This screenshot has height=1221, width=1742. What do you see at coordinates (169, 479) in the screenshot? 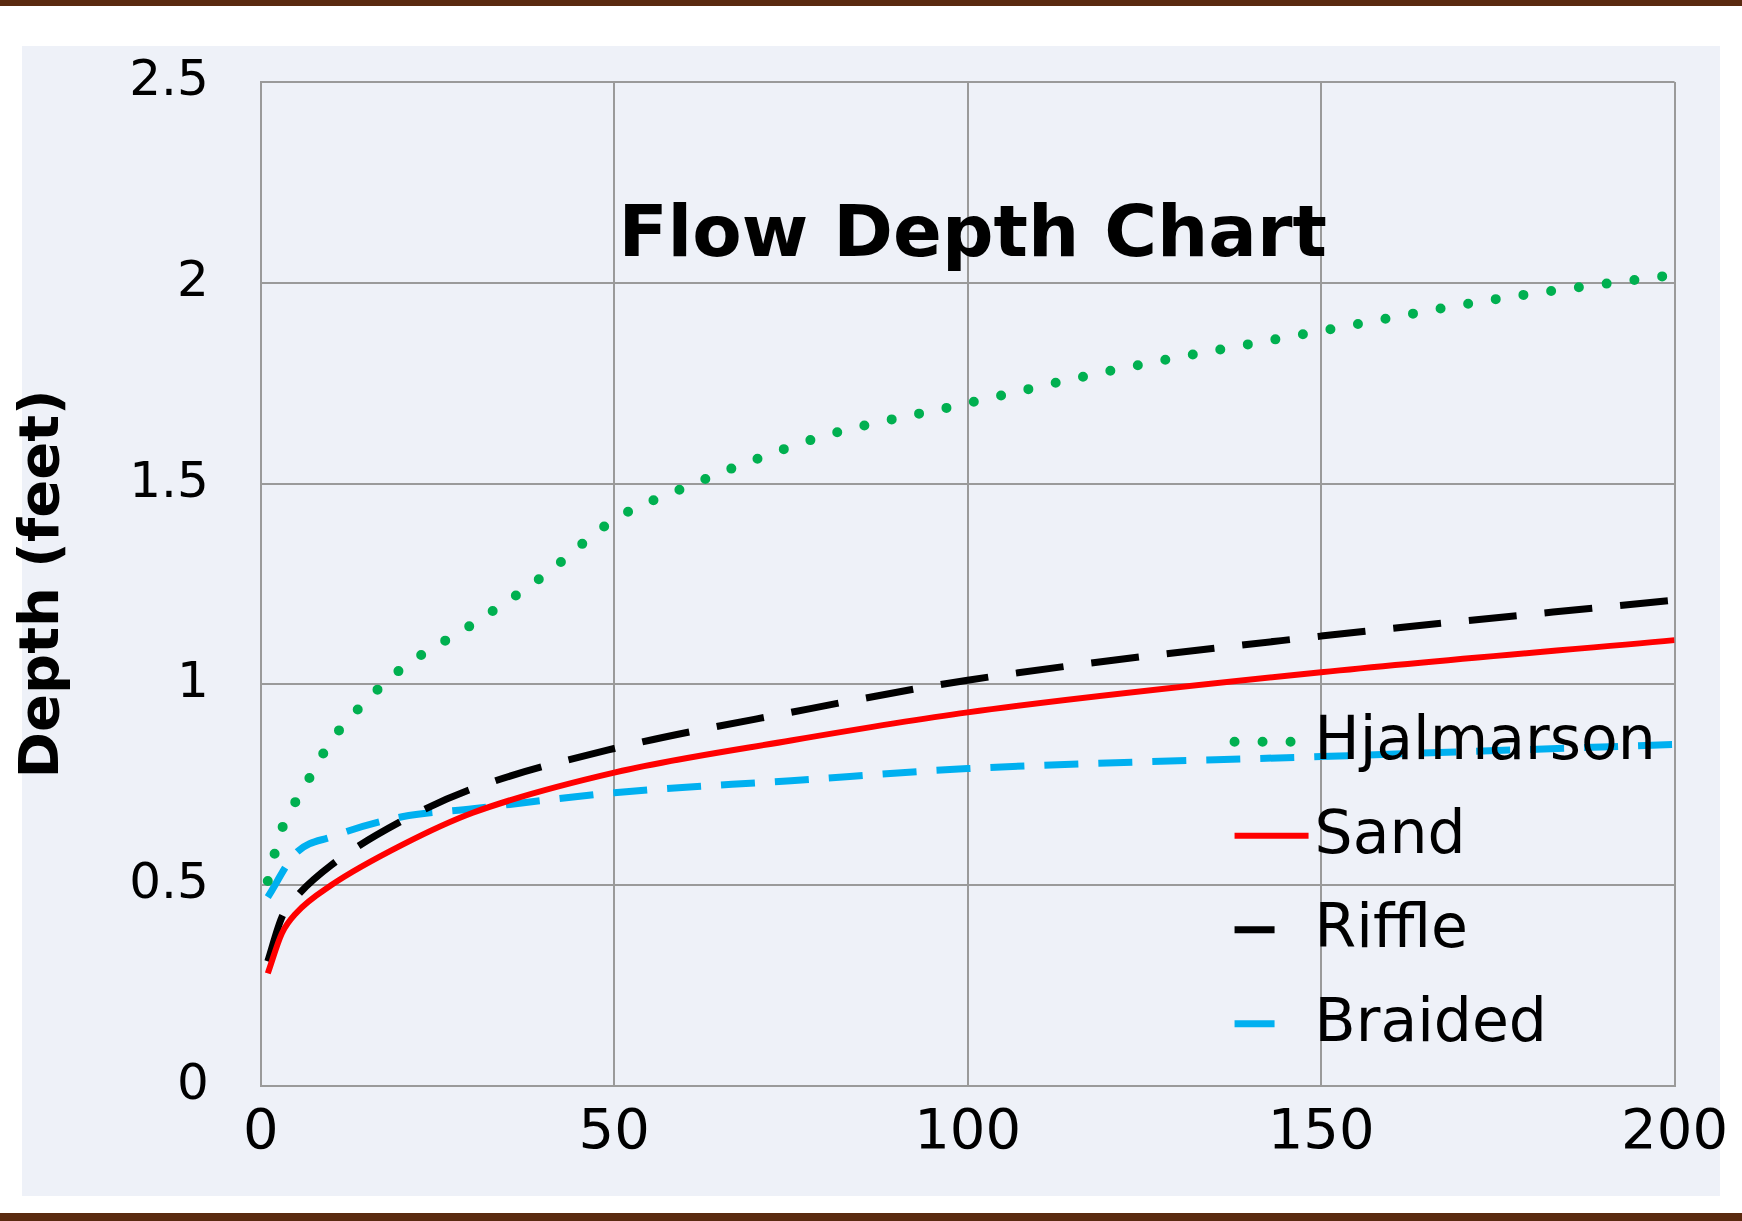
I see `y-tick-label: 1.5` at bounding box center [169, 479].